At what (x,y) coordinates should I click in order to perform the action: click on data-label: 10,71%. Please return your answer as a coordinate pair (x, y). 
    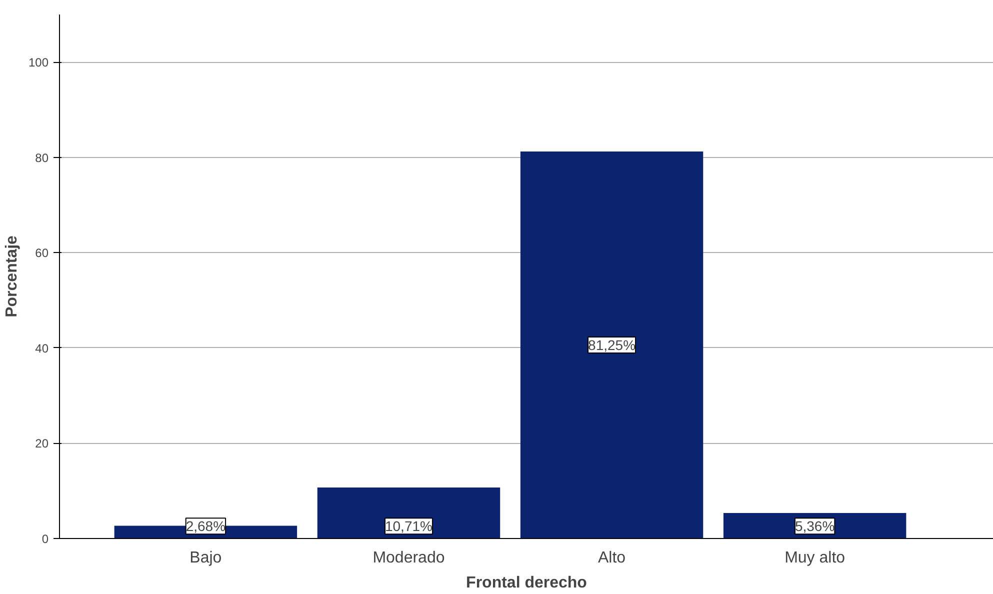
    Looking at the image, I should click on (408, 526).